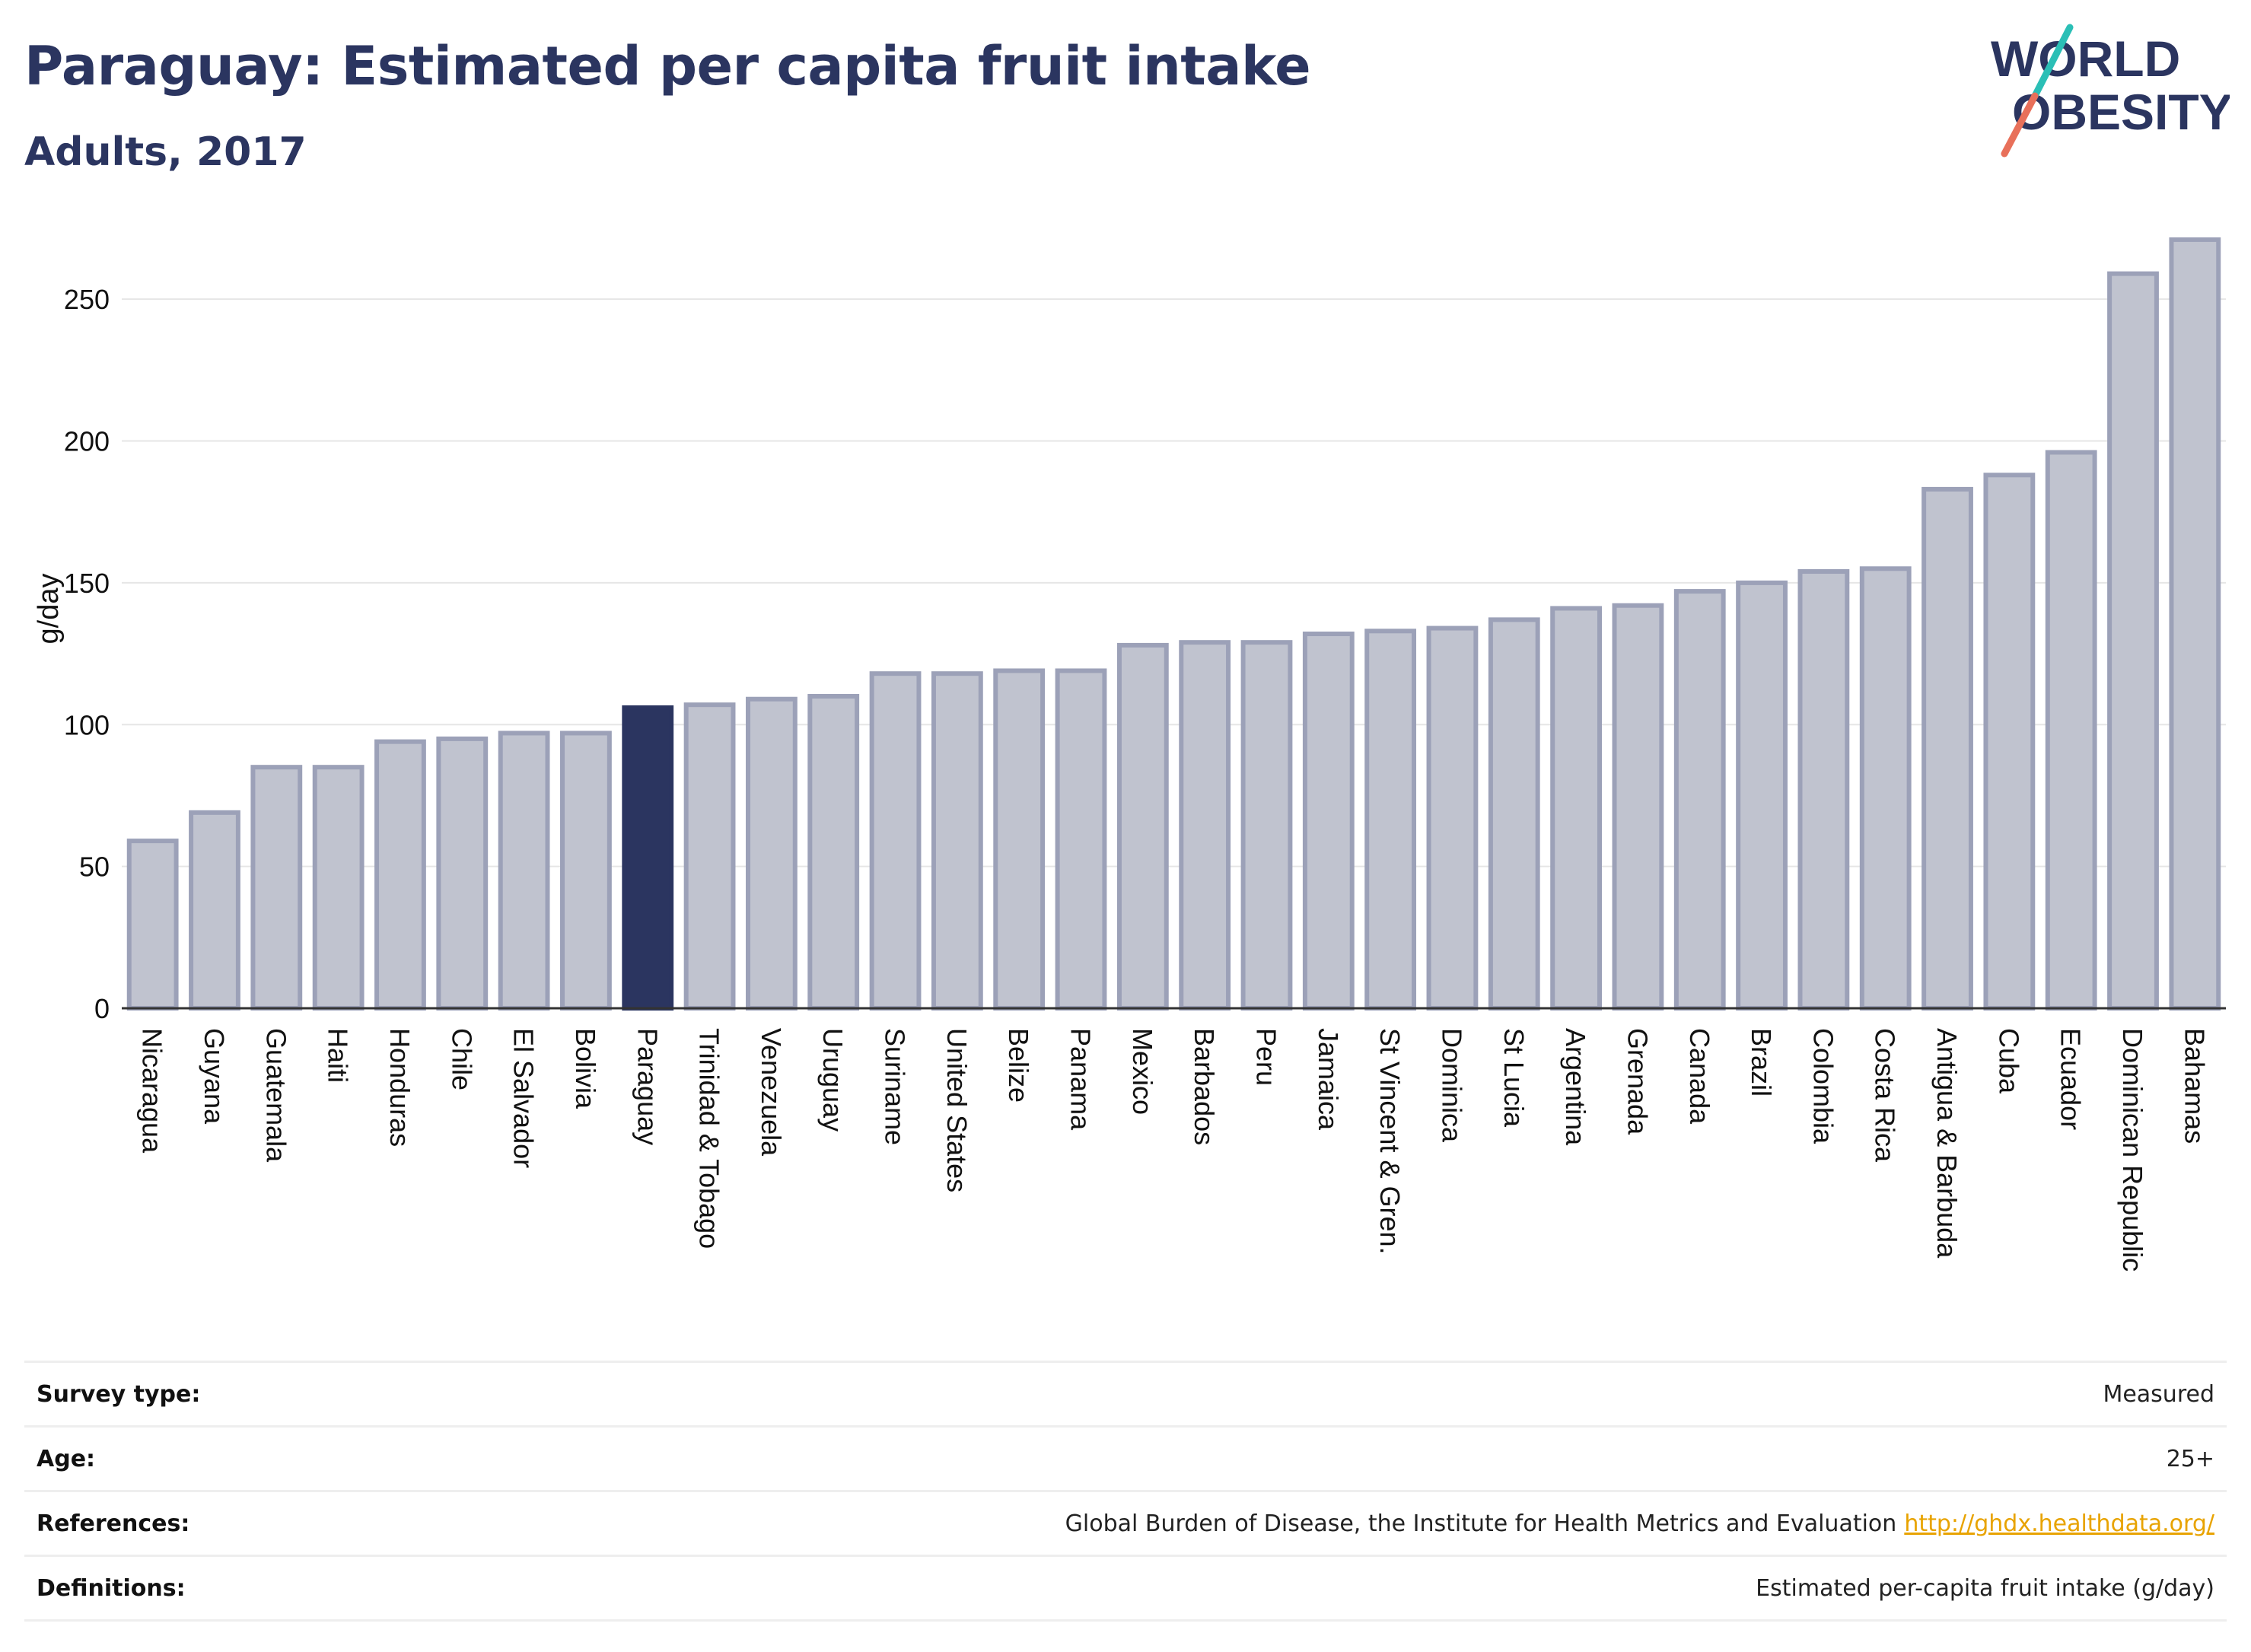 The image size is (2251, 1652). Describe the element at coordinates (1823, 790) in the screenshot. I see `bar-colombia` at that location.